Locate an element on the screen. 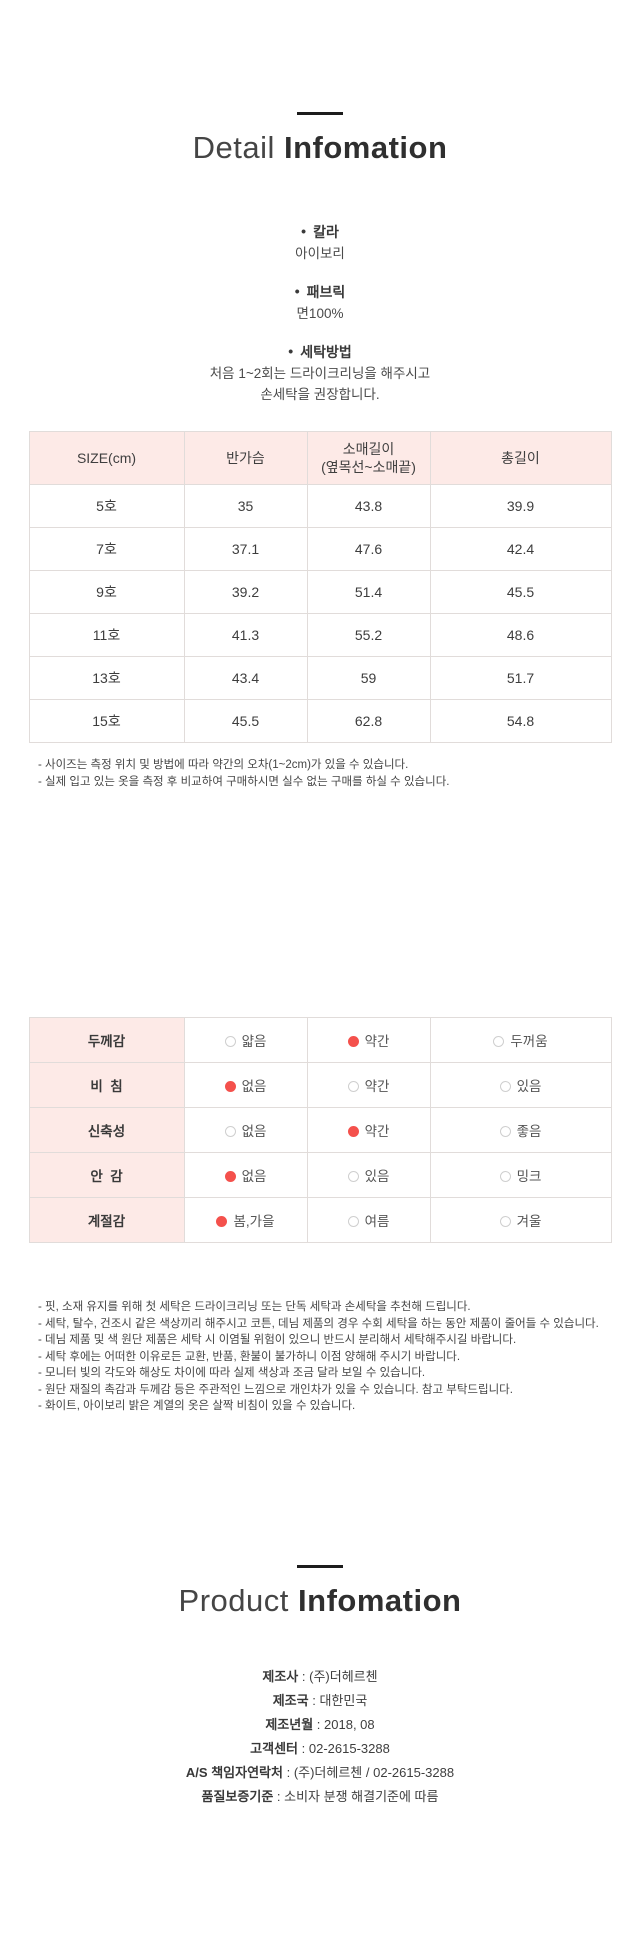 Image resolution: width=640 pixels, height=1949 pixels. attribute-option: 봄,가을 is located at coordinates (245, 1220).